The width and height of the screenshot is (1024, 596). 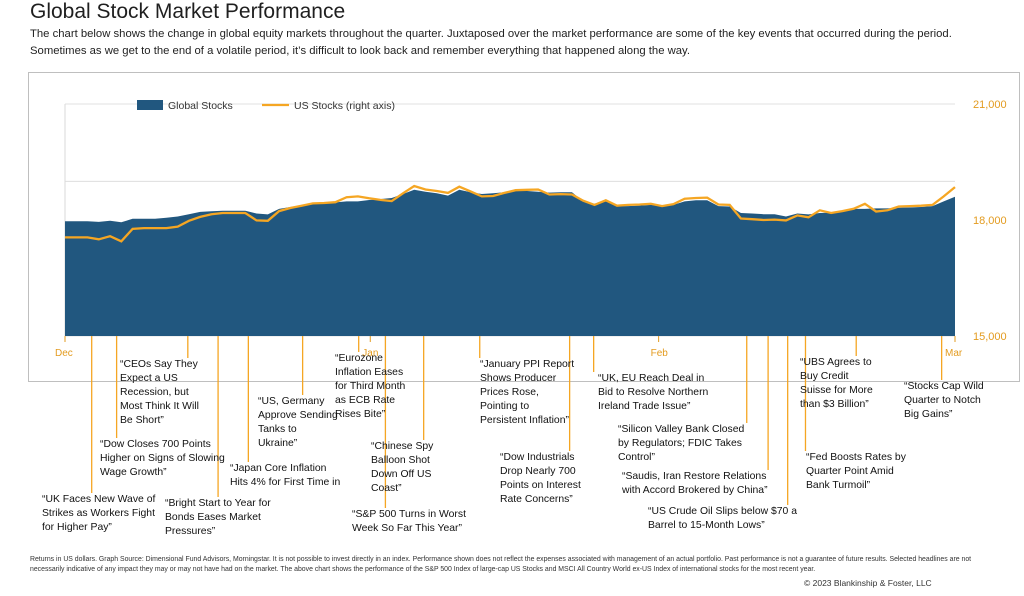 What do you see at coordinates (64, 353) in the screenshot?
I see `x-tick-label: Dec` at bounding box center [64, 353].